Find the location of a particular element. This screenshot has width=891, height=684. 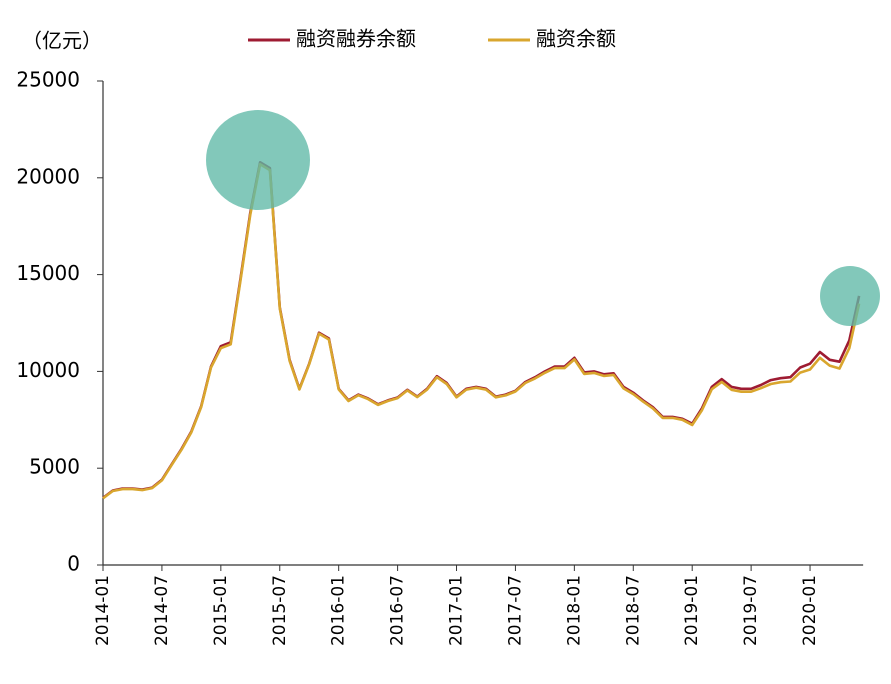

legend-label: 融资余额 is located at coordinates (576, 39).